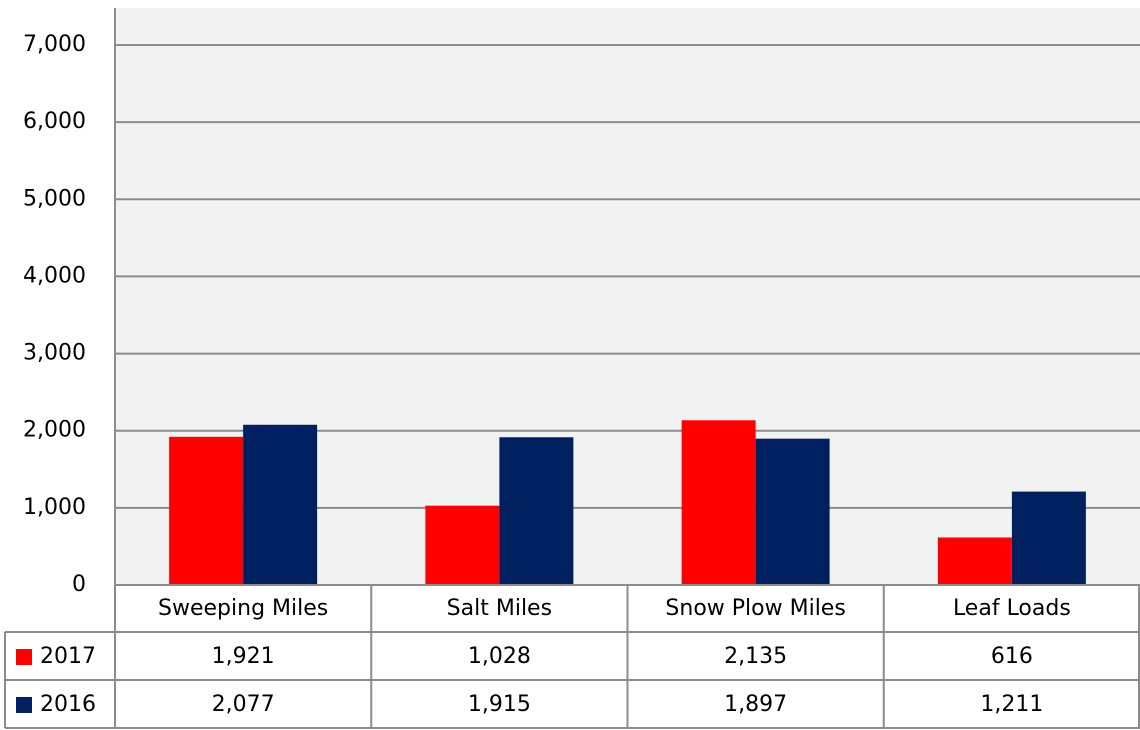 Image resolution: width=1140 pixels, height=730 pixels. I want to click on y-tick-label: 5,000, so click(54, 198).